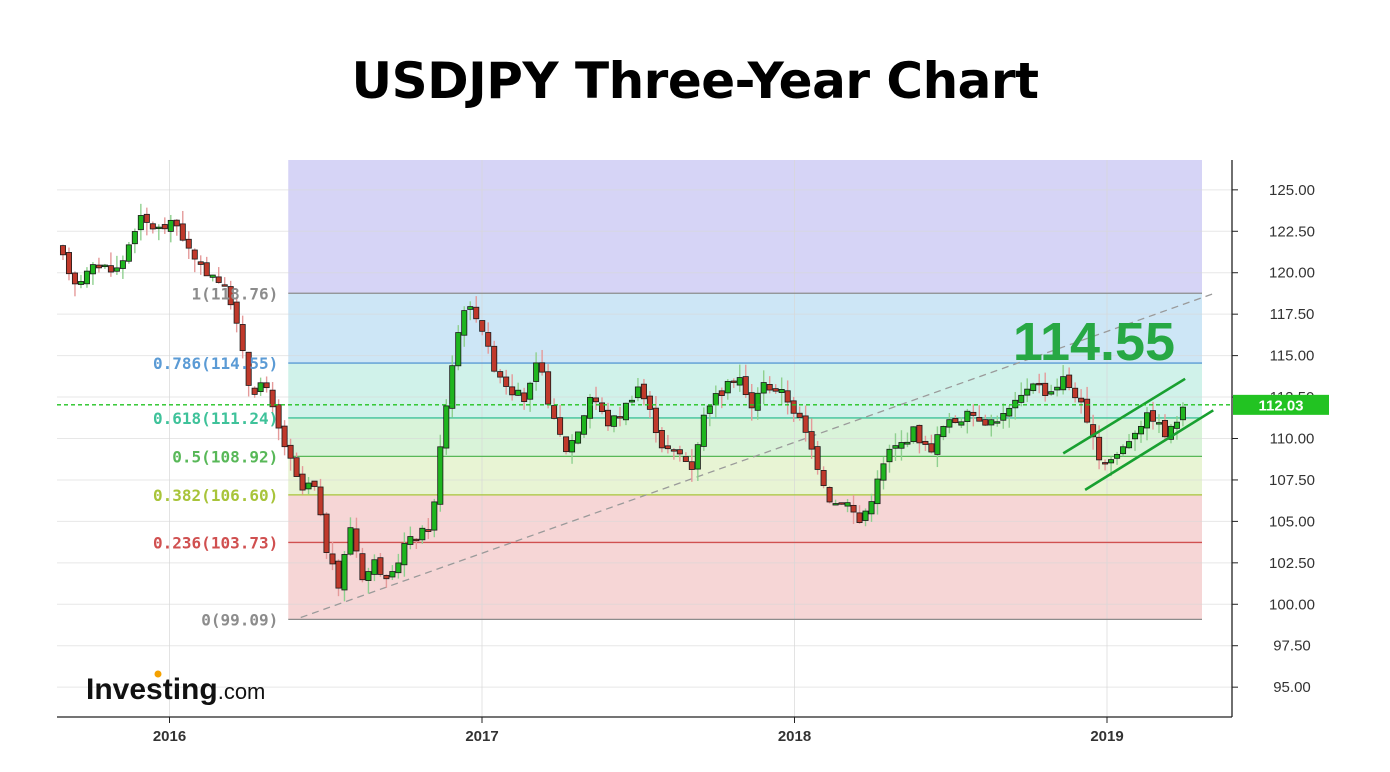 This screenshot has height=772, width=1390. What do you see at coordinates (1292, 190) in the screenshot?
I see `y-tick-label: 125.00` at bounding box center [1292, 190].